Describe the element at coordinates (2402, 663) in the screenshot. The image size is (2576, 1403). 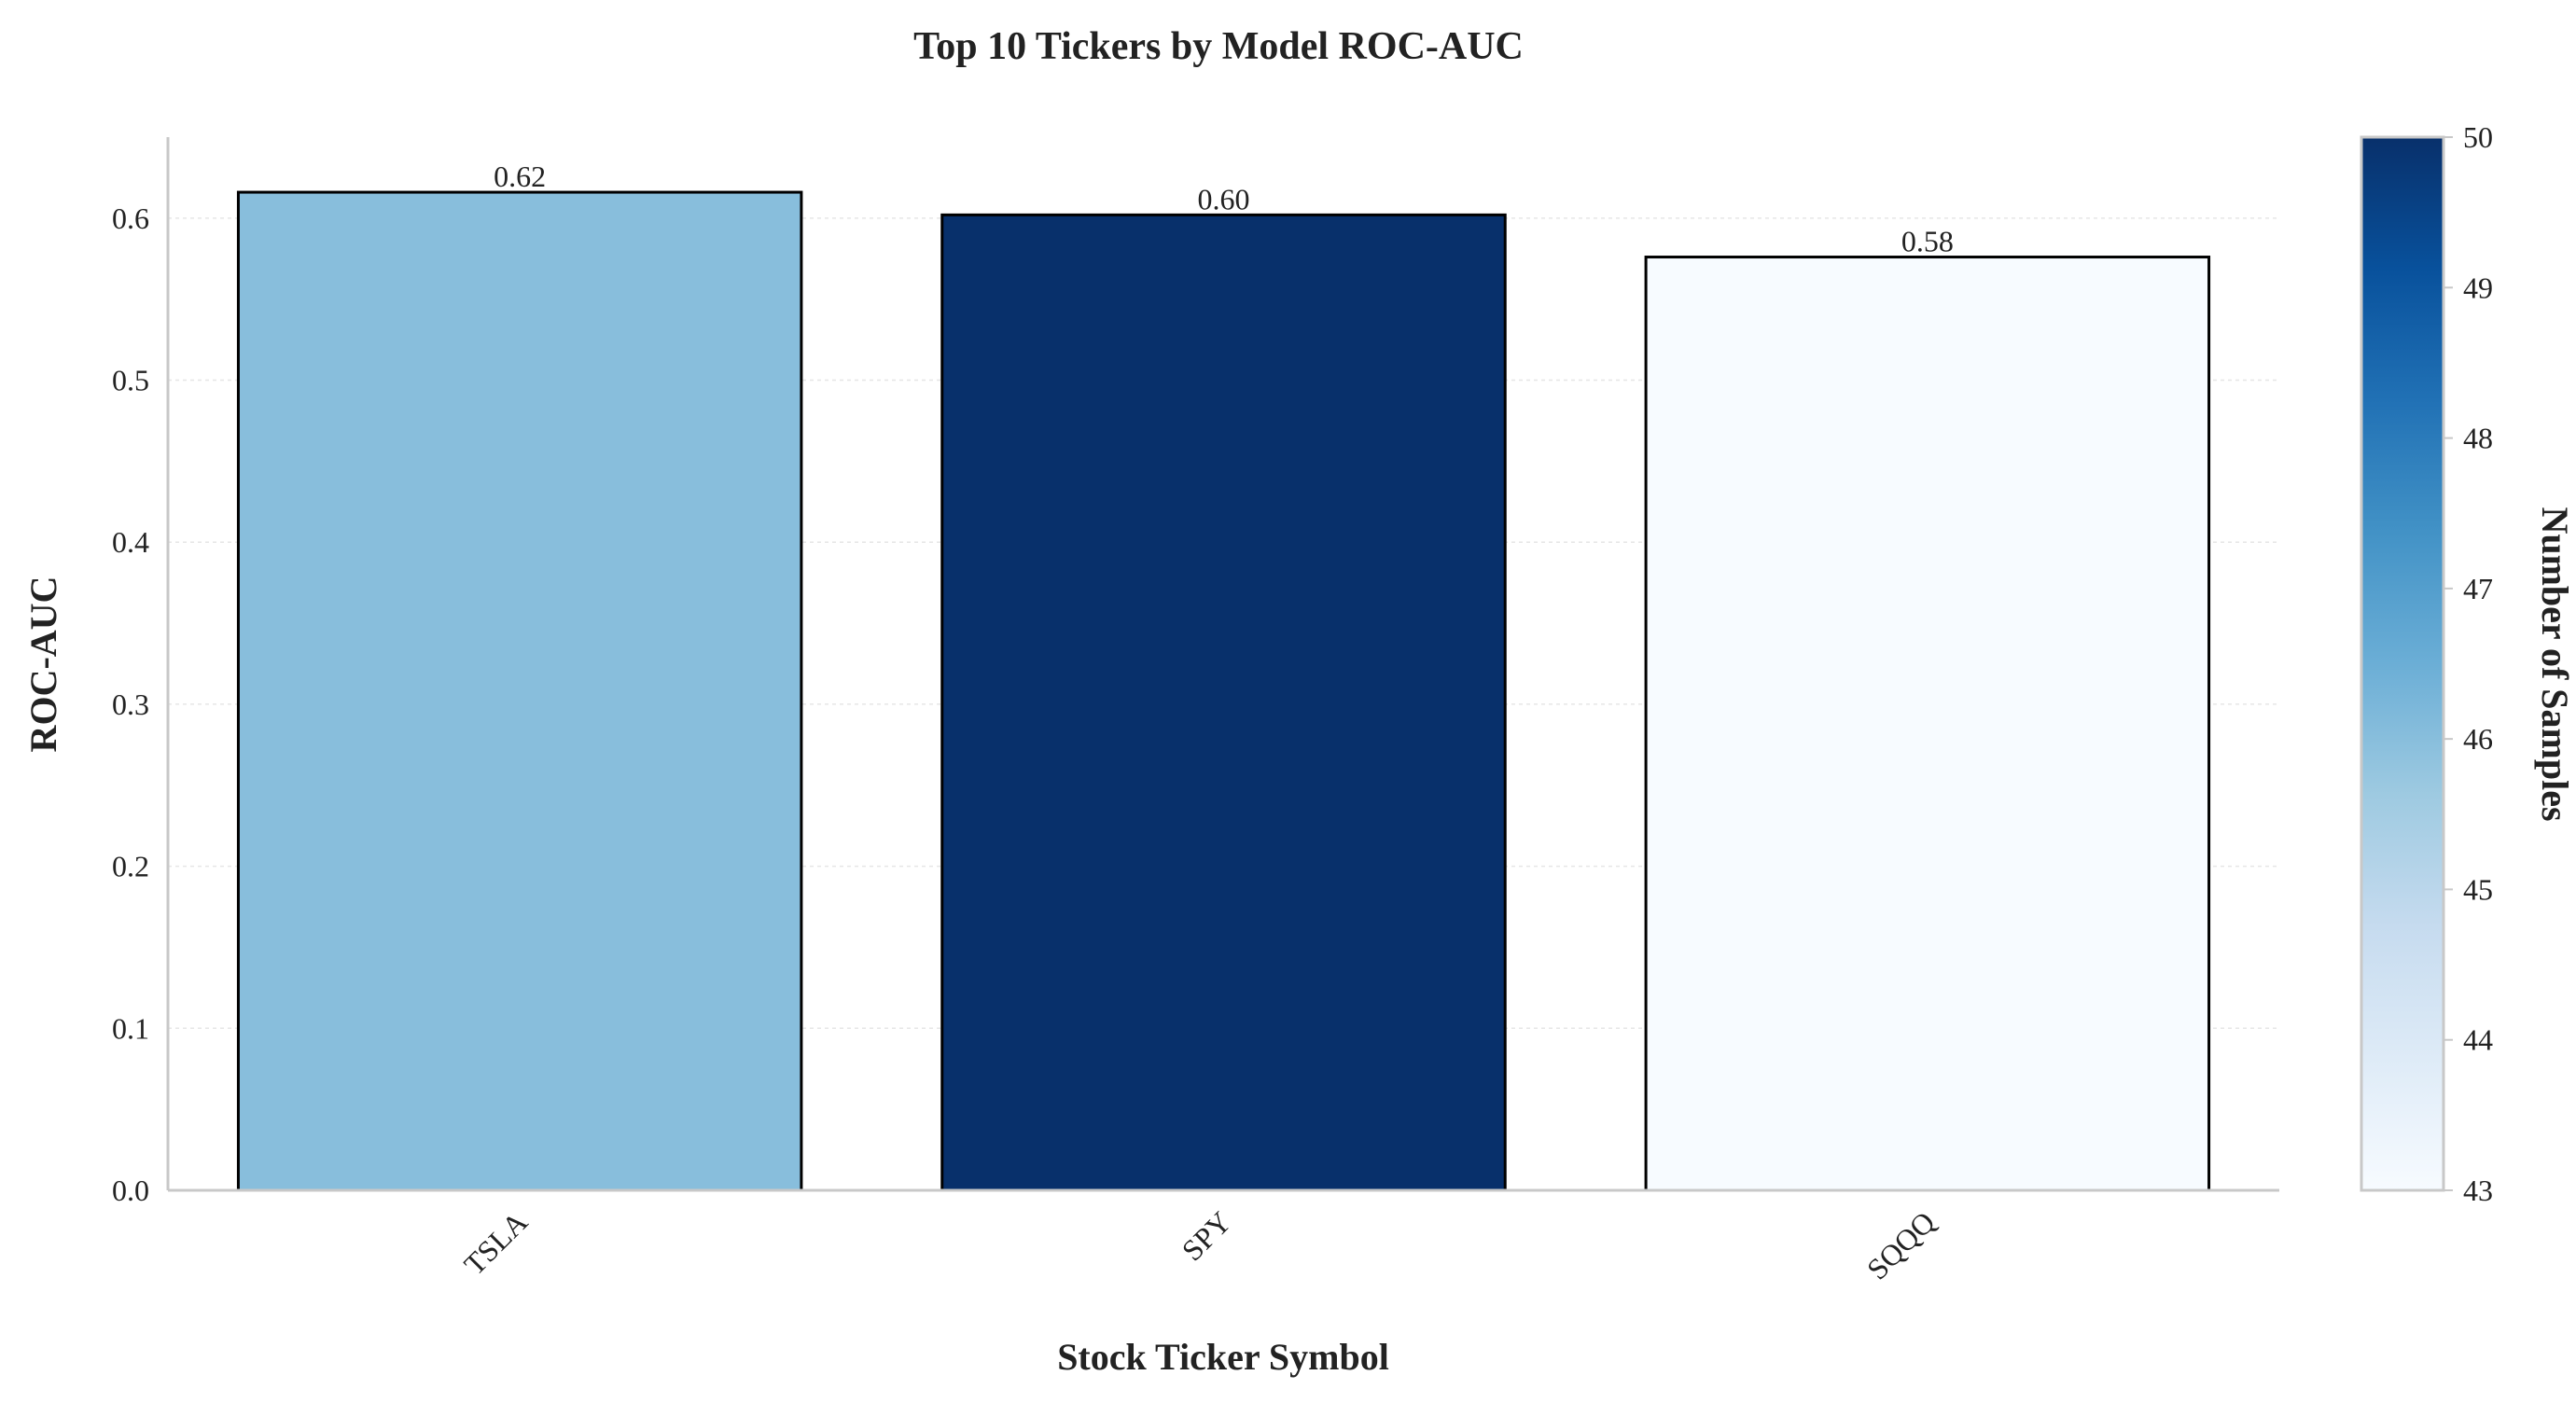
I see `colorbar` at that location.